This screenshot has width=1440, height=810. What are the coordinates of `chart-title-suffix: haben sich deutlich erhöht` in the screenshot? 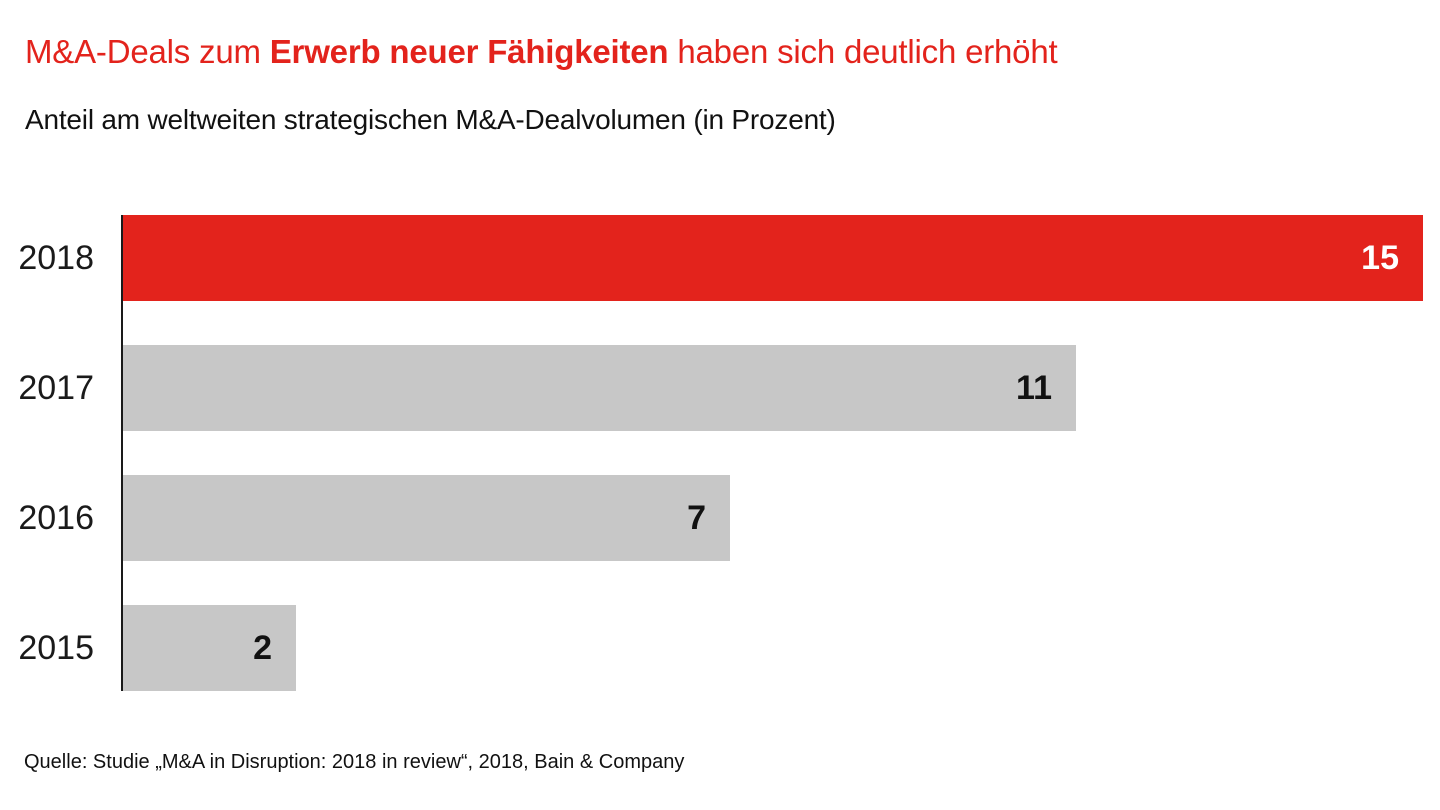 It's located at (863, 51).